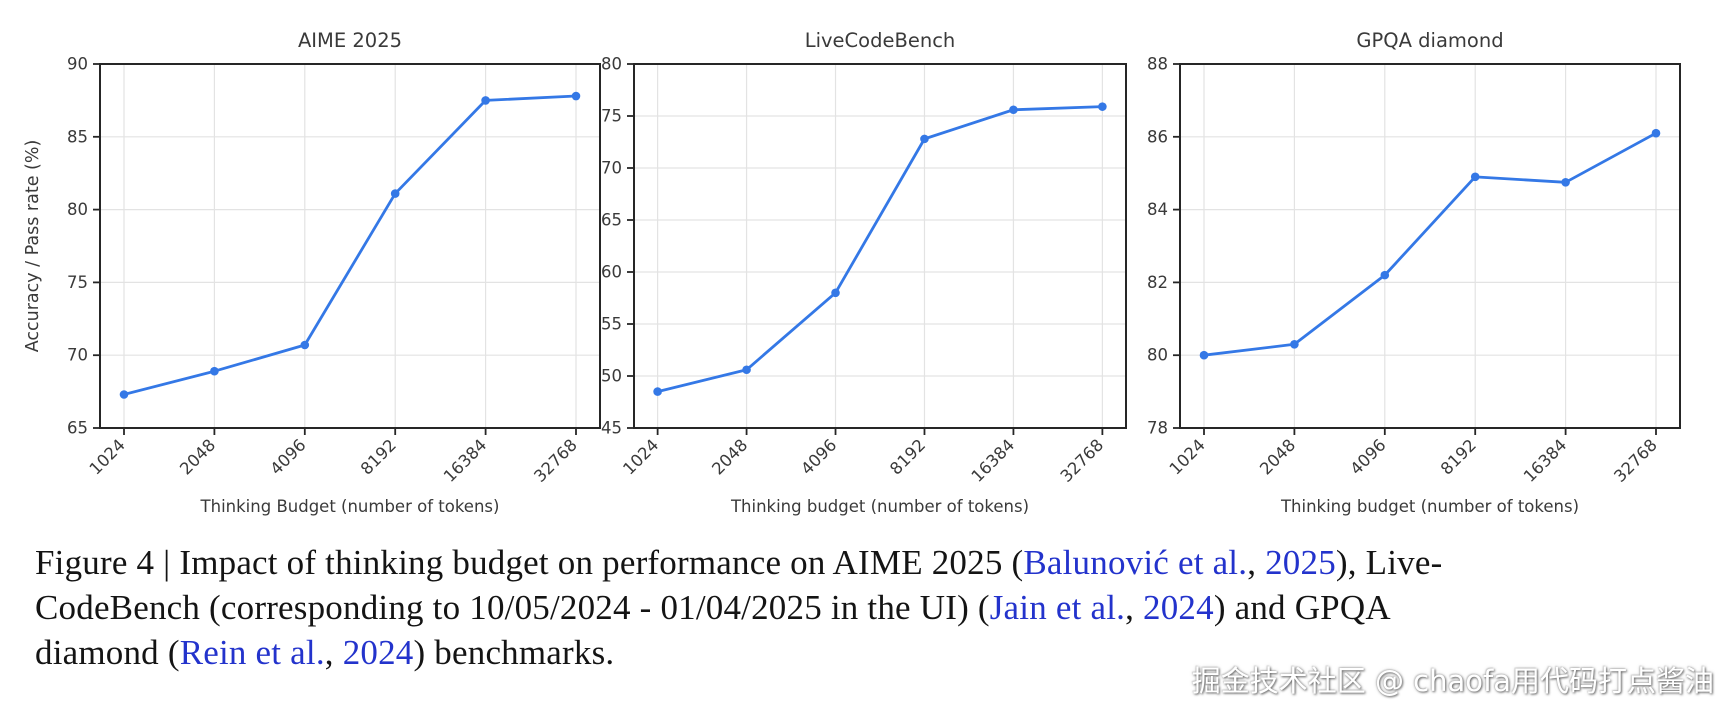 The height and width of the screenshot is (708, 1730). I want to click on chart-title: GPQA diamond, so click(1429, 40).